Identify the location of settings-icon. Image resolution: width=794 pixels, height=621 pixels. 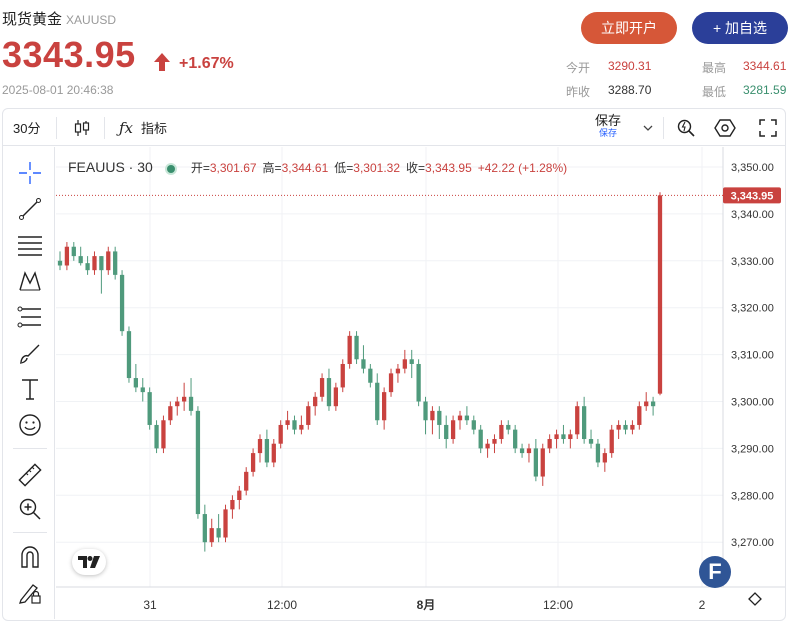
(725, 127).